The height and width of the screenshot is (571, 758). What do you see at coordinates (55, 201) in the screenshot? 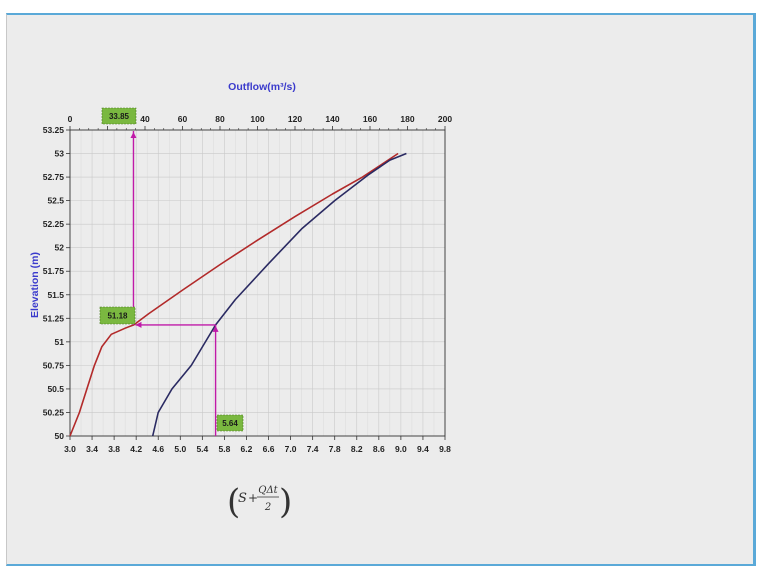
I see `y-axis-tick-label: 52.5` at bounding box center [55, 201].